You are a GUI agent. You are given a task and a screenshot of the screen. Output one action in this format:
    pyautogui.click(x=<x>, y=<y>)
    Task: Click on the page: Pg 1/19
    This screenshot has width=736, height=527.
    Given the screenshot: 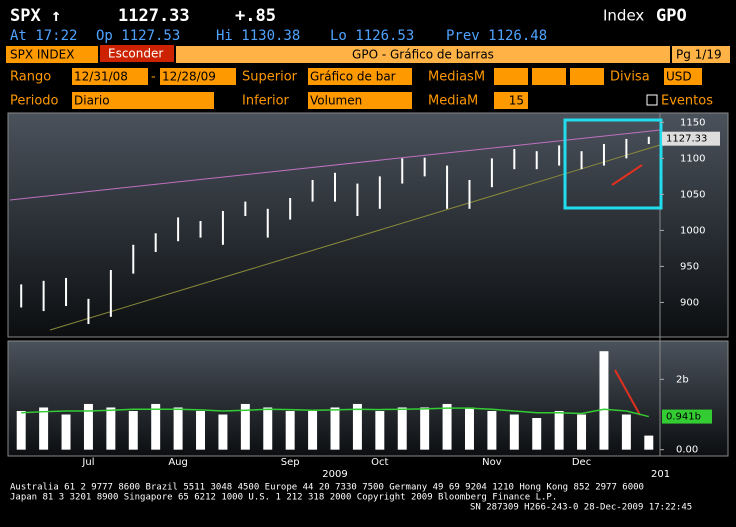 What is the action you would take?
    pyautogui.click(x=699, y=55)
    